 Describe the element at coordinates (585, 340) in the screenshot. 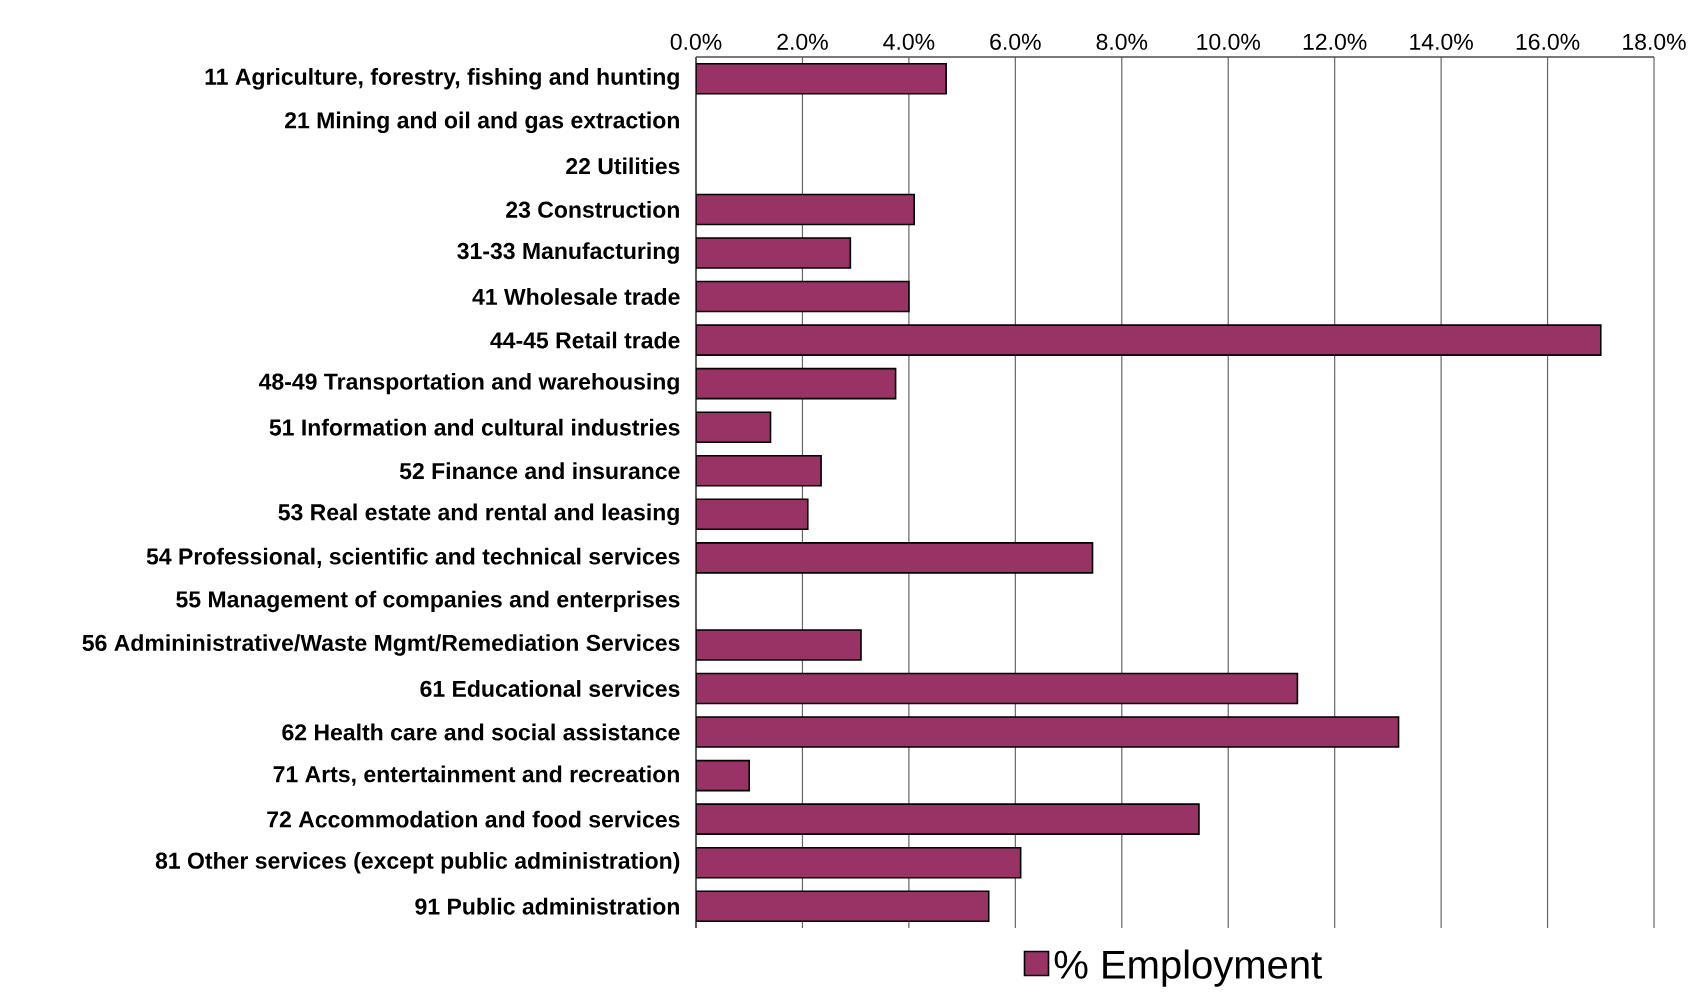

I see `y-tick-label: 44-45 Retail trade` at that location.